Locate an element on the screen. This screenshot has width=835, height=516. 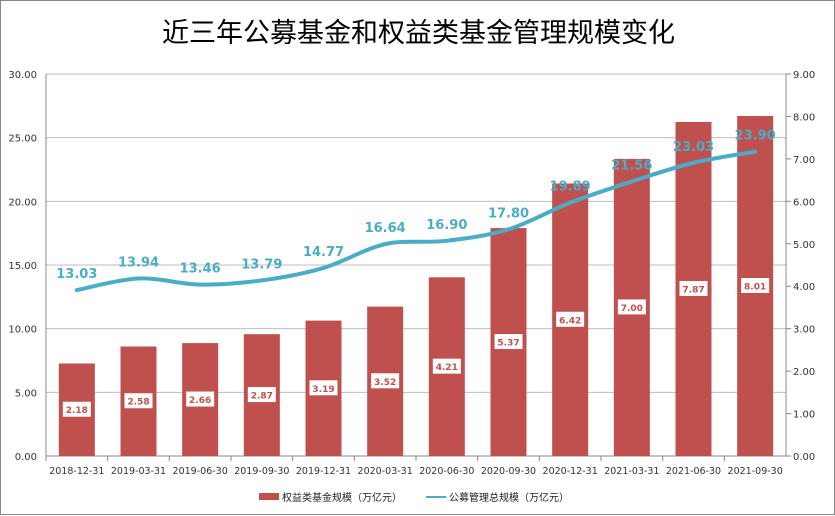
line-data-label: 13.46 is located at coordinates (200, 269).